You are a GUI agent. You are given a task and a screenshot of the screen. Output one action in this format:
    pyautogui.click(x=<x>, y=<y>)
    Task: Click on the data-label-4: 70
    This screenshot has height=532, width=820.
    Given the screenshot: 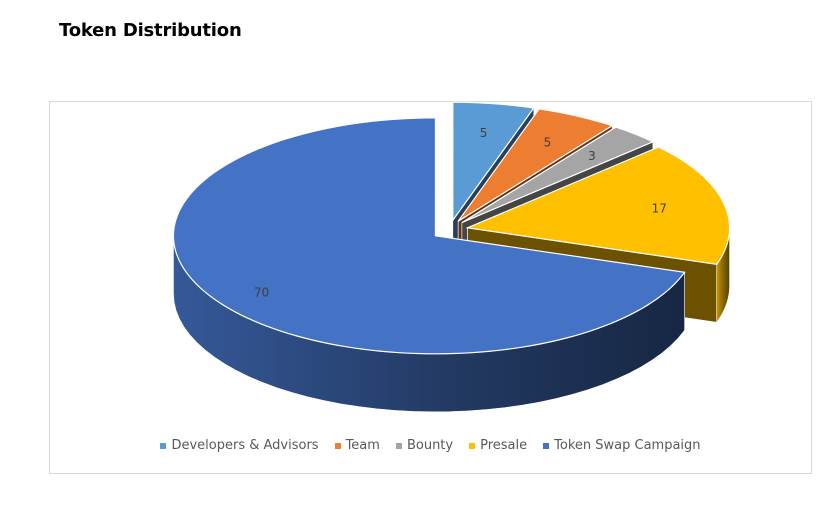 What is the action you would take?
    pyautogui.click(x=261, y=293)
    